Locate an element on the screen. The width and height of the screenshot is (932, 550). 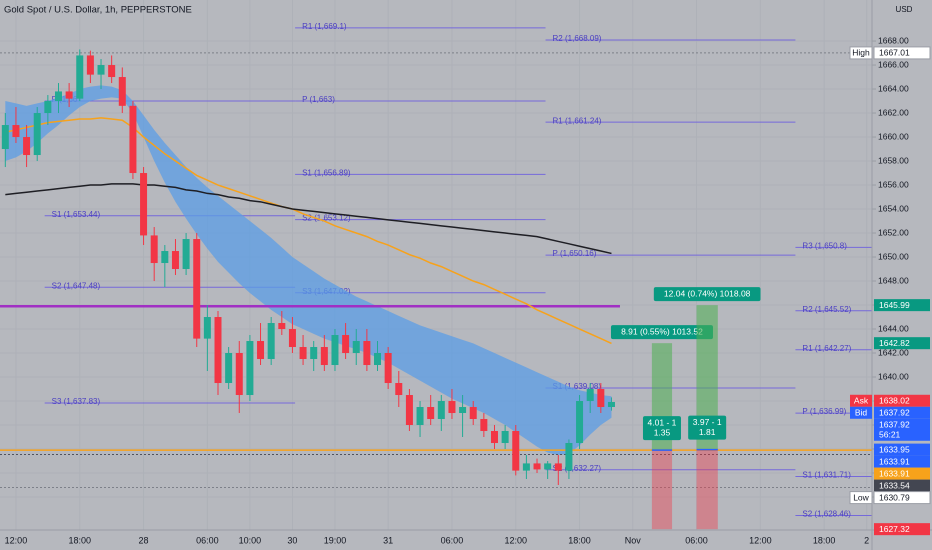
pivot-label: R2 (1,645.52) is located at coordinates (826, 309).